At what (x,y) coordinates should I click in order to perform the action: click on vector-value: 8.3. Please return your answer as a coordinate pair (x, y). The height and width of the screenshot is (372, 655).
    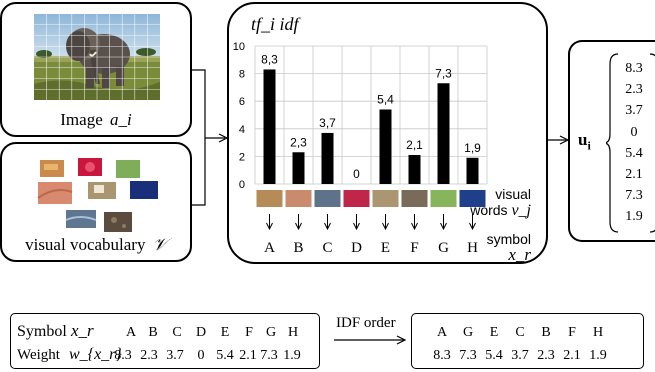
    Looking at the image, I should click on (634, 68).